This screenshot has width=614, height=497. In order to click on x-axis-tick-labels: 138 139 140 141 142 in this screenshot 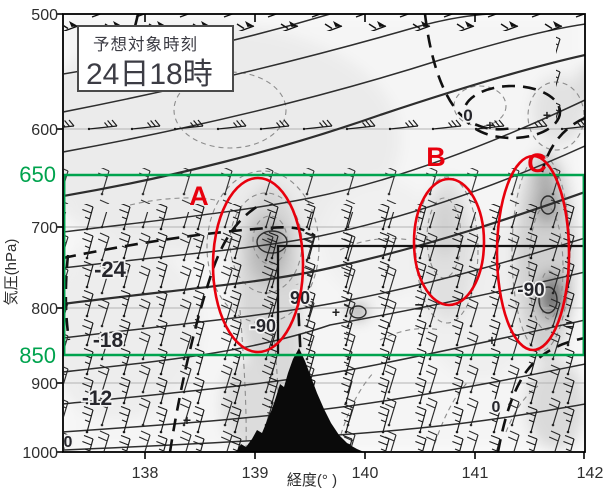, I will do `click(368, 473)`.